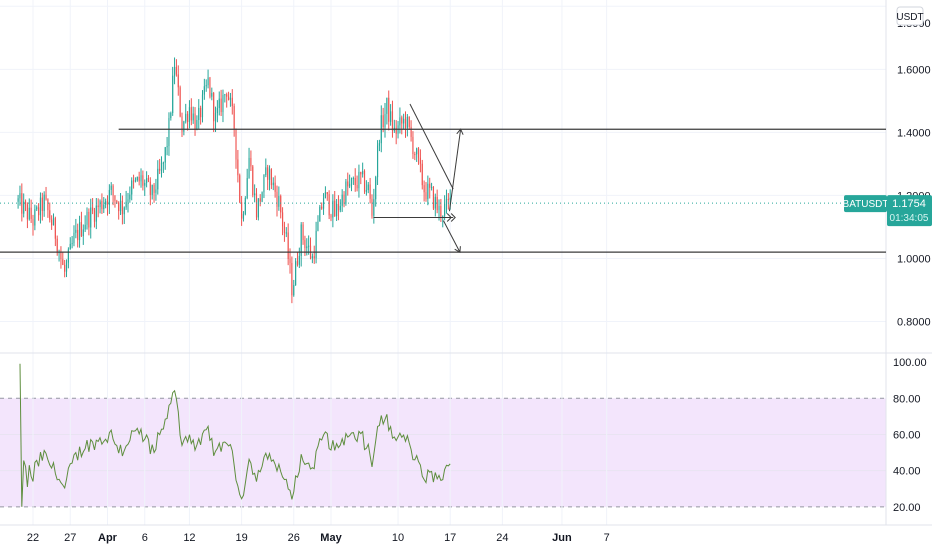 Image resolution: width=932 pixels, height=555 pixels. What do you see at coordinates (318, 538) in the screenshot?
I see `time-axis-labels: 22 27 Apr 6 12 19 26 May 10 17 24 Jun 7` at bounding box center [318, 538].